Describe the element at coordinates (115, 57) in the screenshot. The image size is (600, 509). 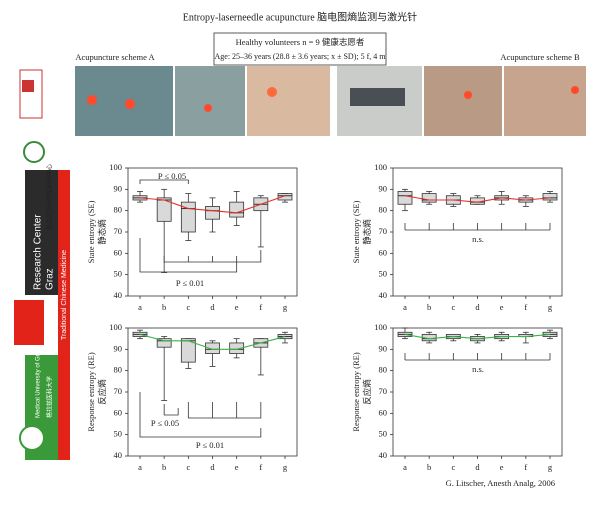
I see `scheme-a: Acupuncture scheme A` at that location.